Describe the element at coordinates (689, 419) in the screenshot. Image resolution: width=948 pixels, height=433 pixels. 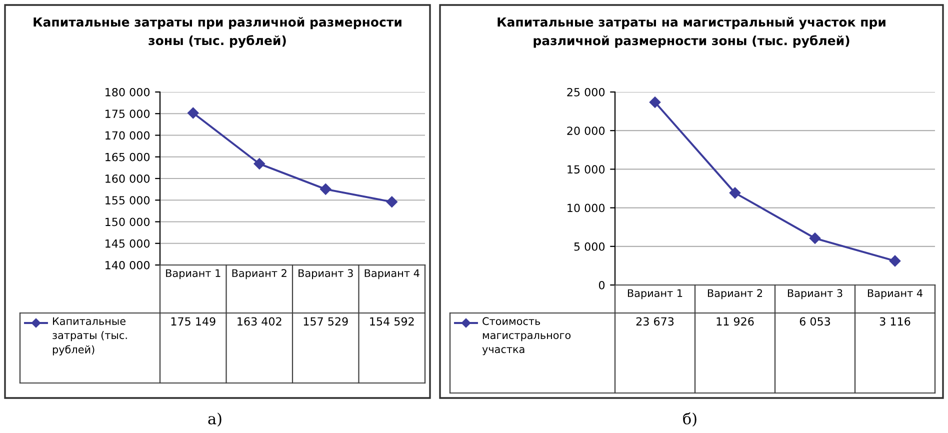
I see `text: б)` at that location.